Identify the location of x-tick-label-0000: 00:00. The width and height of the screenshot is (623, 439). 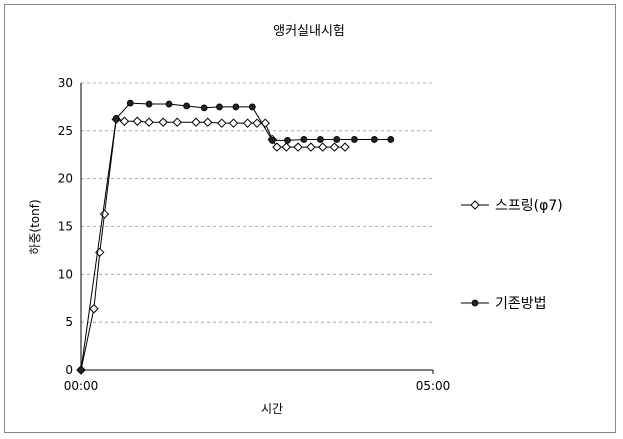
(81, 386).